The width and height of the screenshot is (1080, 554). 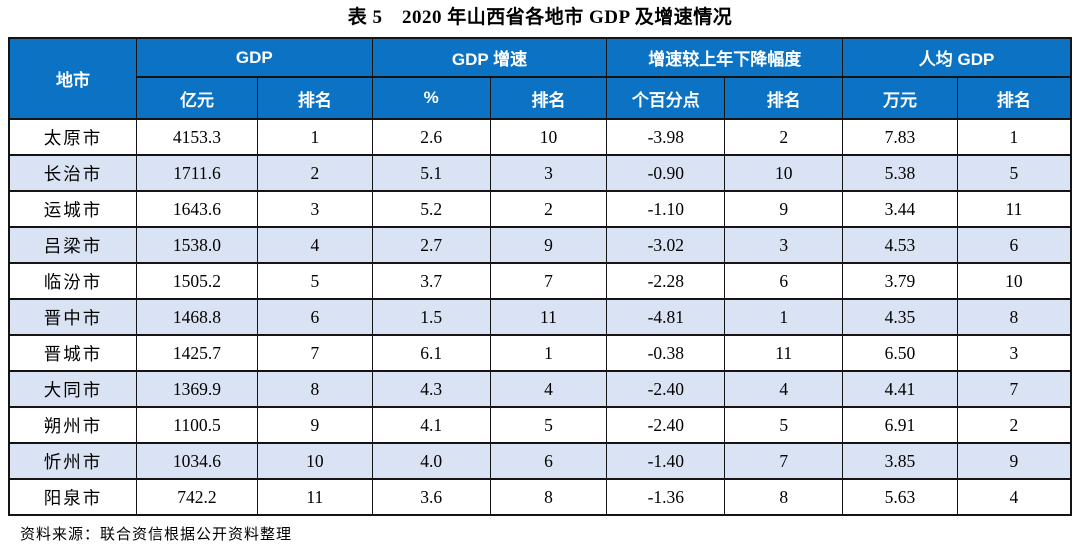 What do you see at coordinates (72, 425) in the screenshot?
I see `cell-city: 朔州市` at bounding box center [72, 425].